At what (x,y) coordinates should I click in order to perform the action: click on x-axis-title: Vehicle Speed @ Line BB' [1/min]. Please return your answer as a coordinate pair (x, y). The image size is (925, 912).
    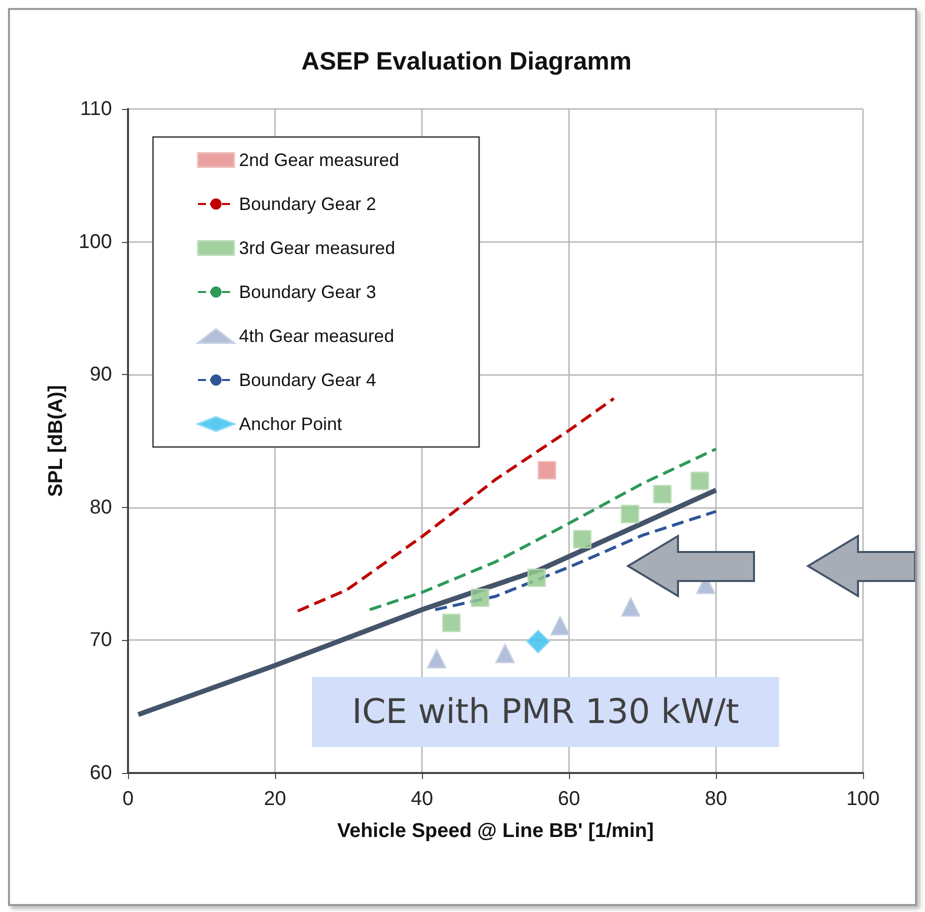
    Looking at the image, I should click on (495, 831).